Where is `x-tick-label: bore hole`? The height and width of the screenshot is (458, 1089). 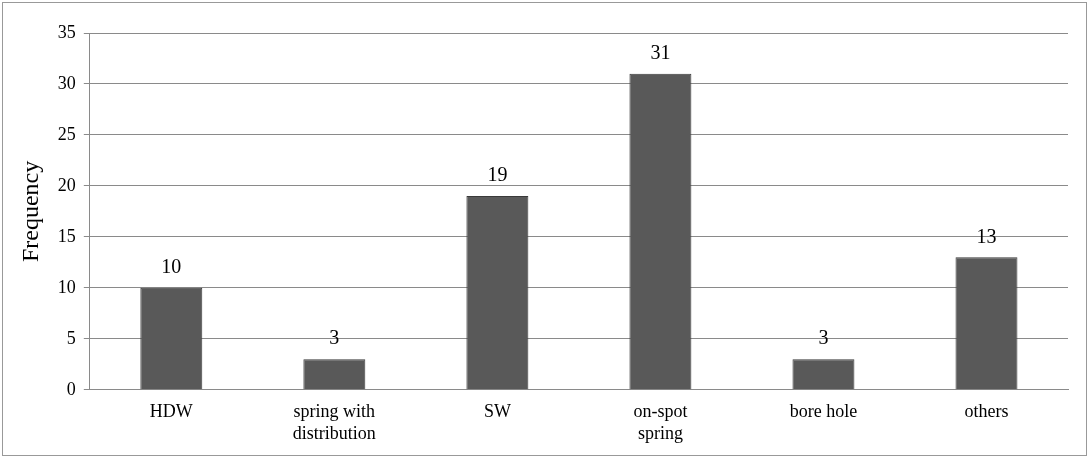
x-tick-label: bore hole is located at coordinates (823, 411).